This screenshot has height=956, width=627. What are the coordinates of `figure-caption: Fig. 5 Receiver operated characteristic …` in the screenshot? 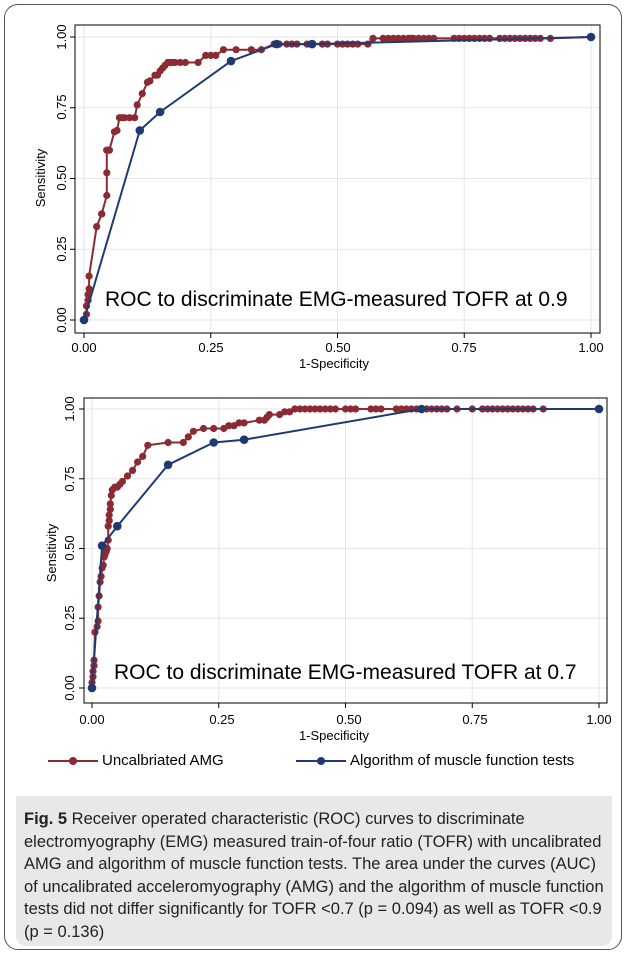 It's located at (316, 875).